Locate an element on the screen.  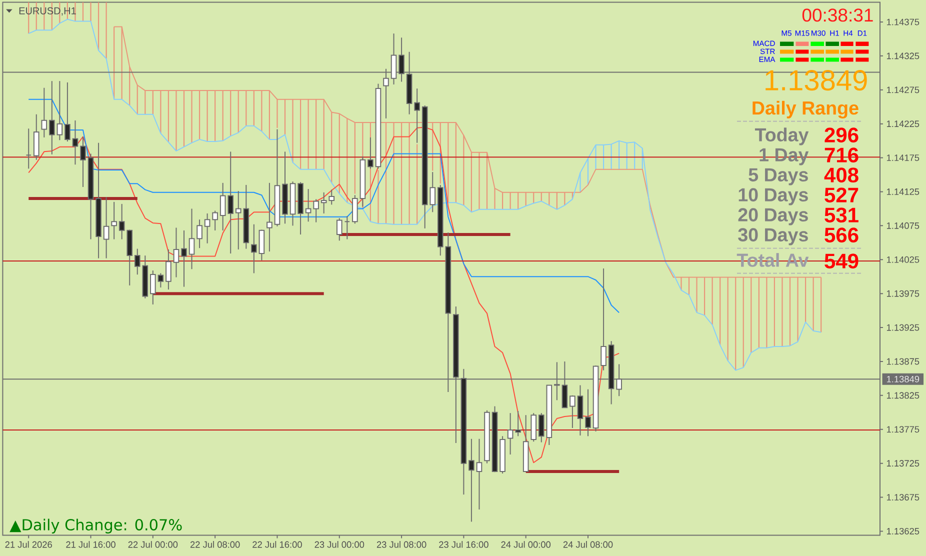
x-tick-label: 23 Jul 00:00 is located at coordinates (339, 544).